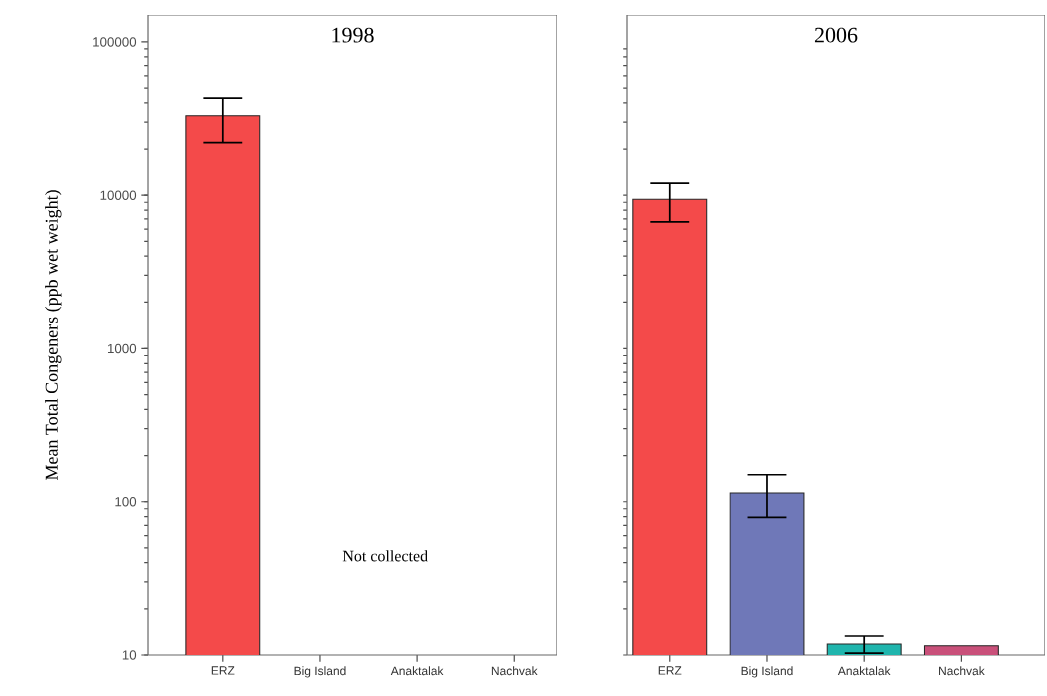 This screenshot has width=1047, height=696. I want to click on annotation: Not collected, so click(385, 556).